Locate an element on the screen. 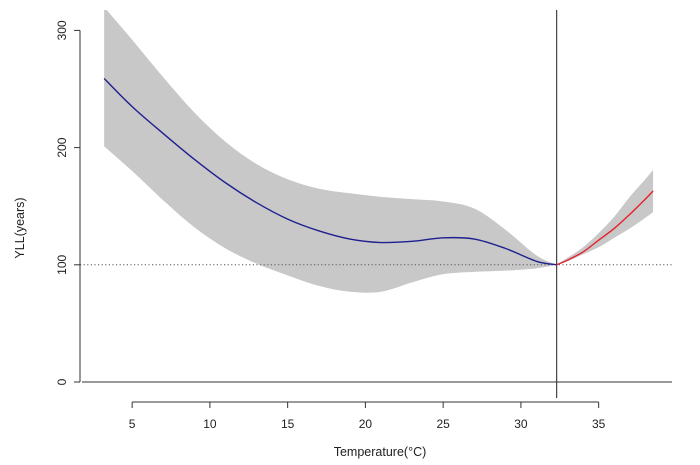 This screenshot has height=465, width=700. x-tick-label-10: 10 is located at coordinates (210, 424).